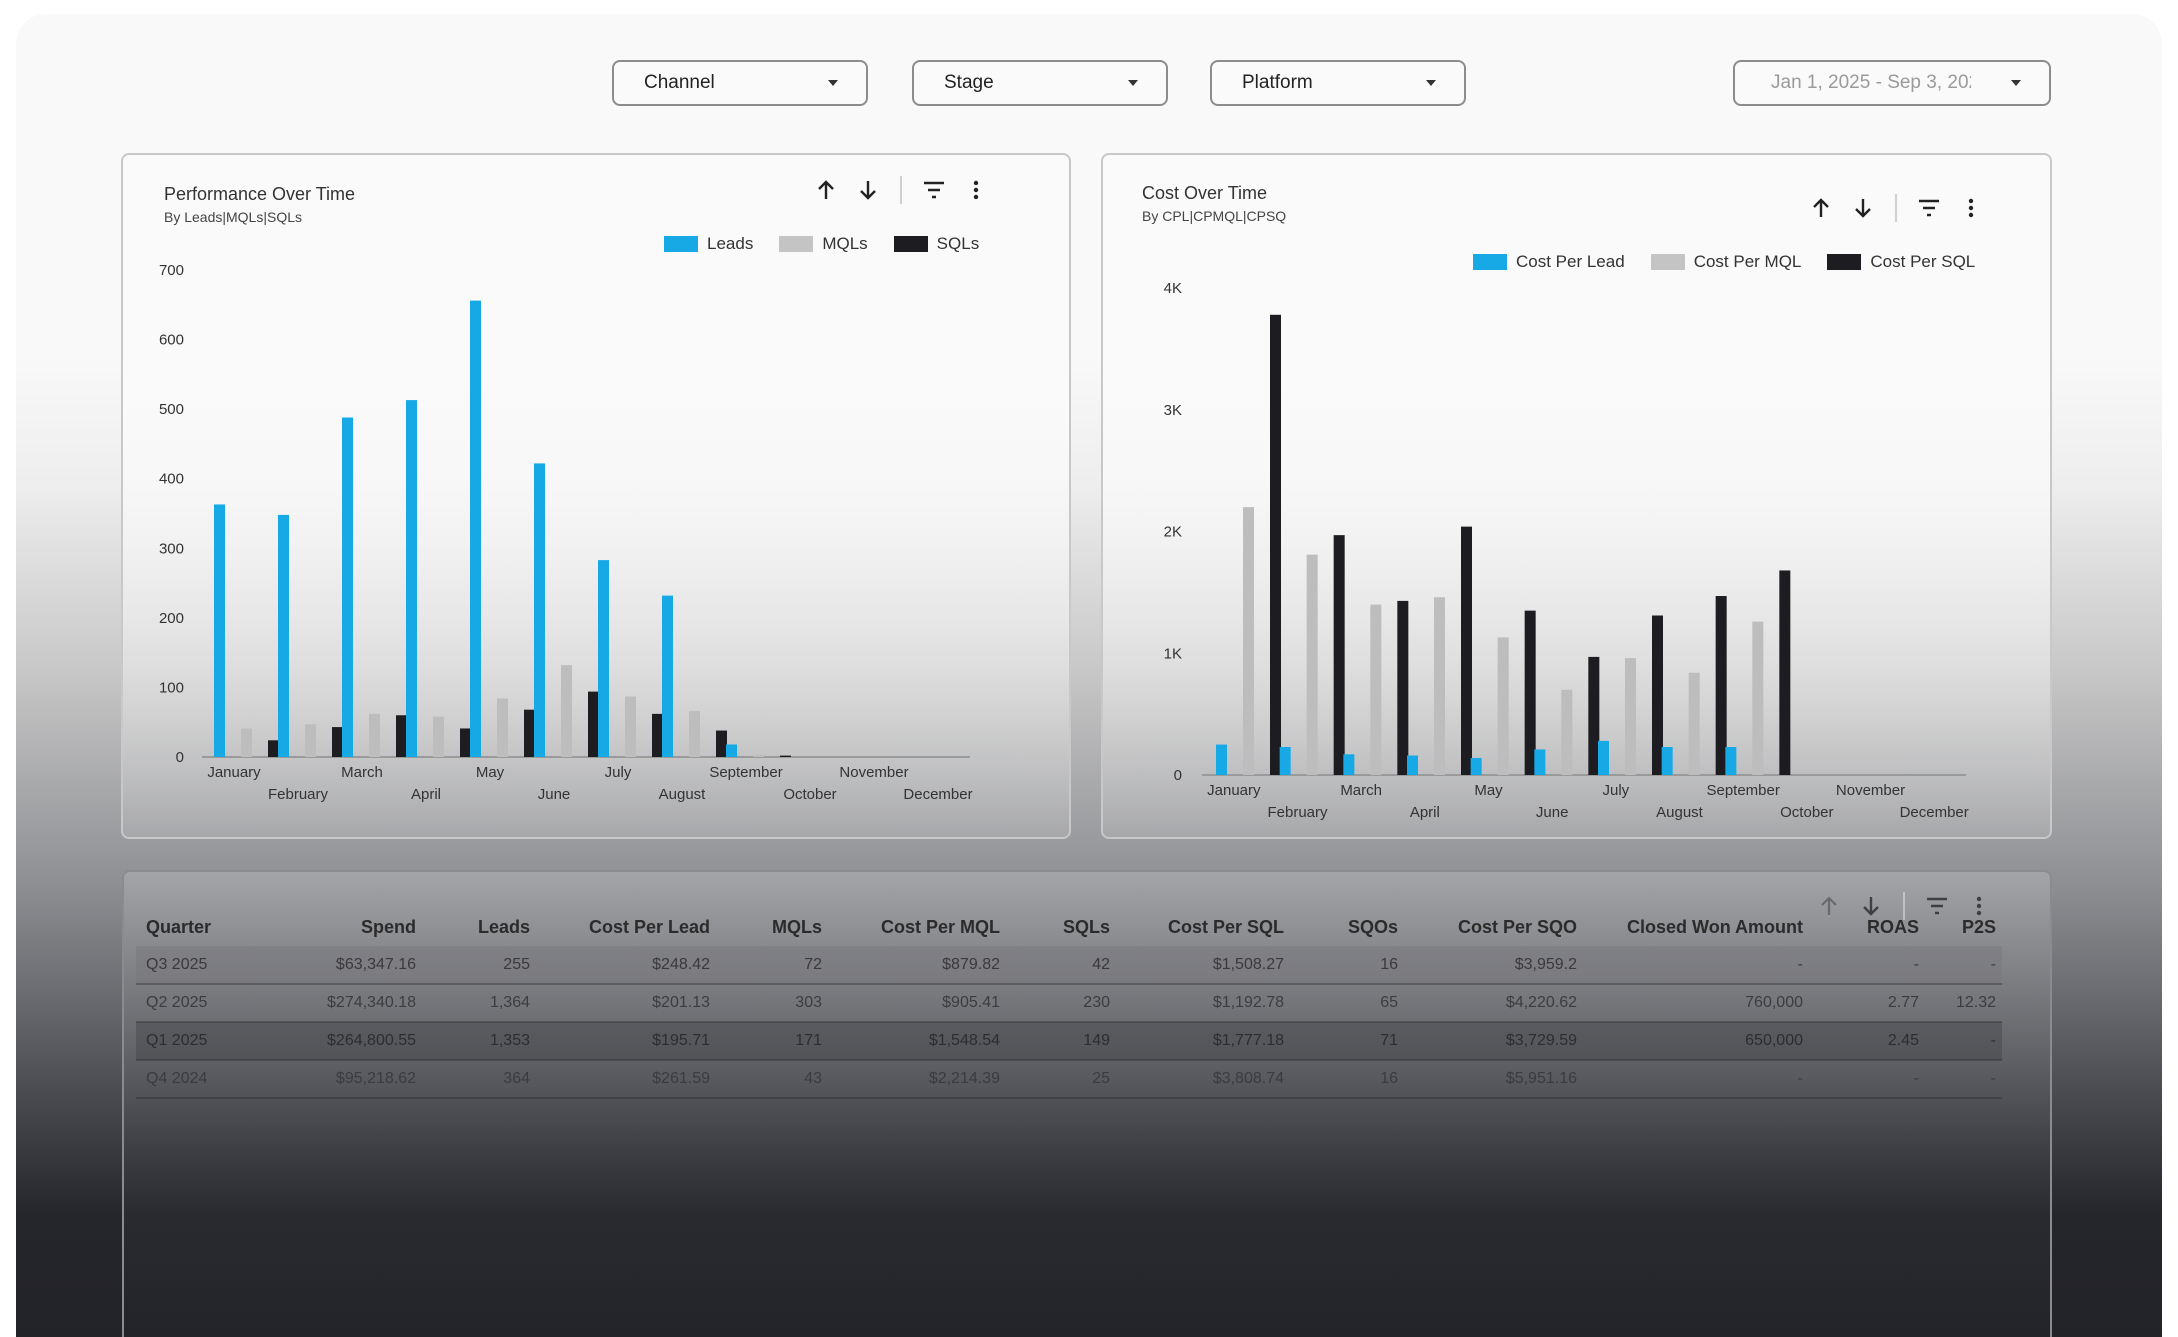 The width and height of the screenshot is (2178, 1337). I want to click on table-cell: 650,000, so click(1690, 1041).